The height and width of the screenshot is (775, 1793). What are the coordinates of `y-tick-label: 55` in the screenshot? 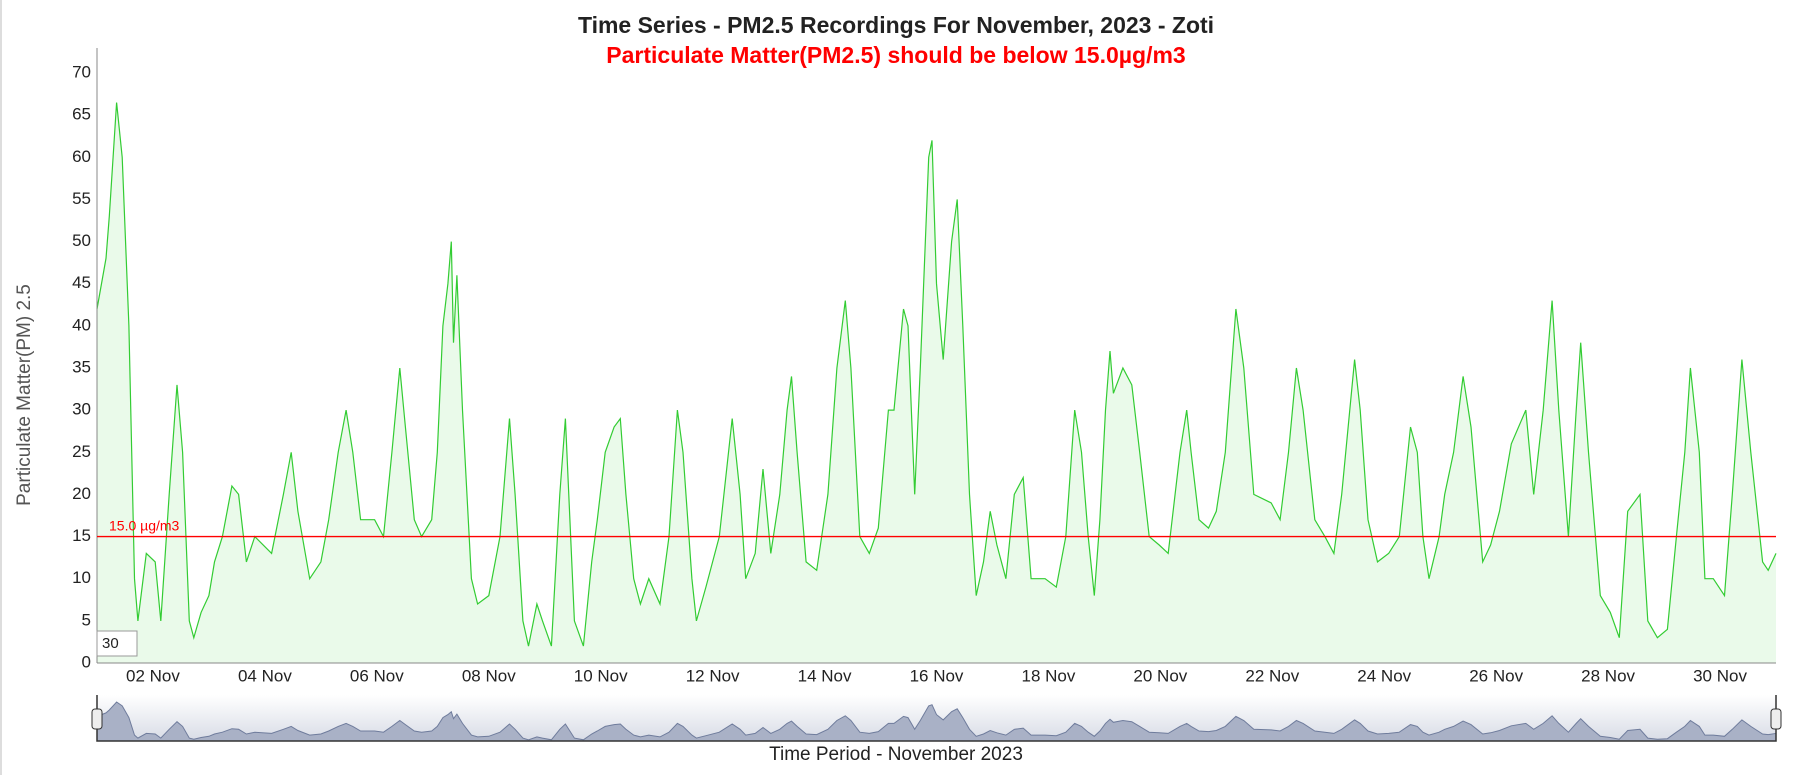 It's located at (81, 198).